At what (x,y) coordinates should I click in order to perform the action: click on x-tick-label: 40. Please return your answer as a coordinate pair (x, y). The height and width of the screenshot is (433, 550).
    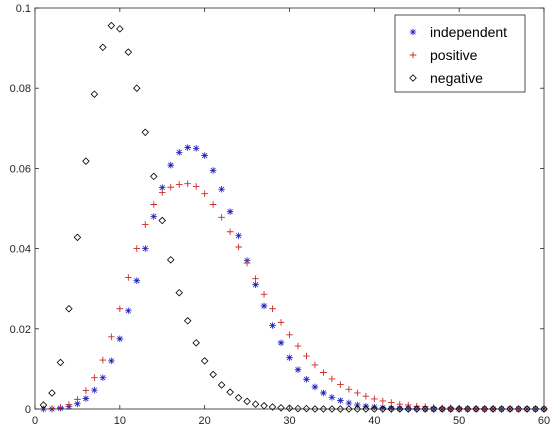
    Looking at the image, I should click on (374, 421).